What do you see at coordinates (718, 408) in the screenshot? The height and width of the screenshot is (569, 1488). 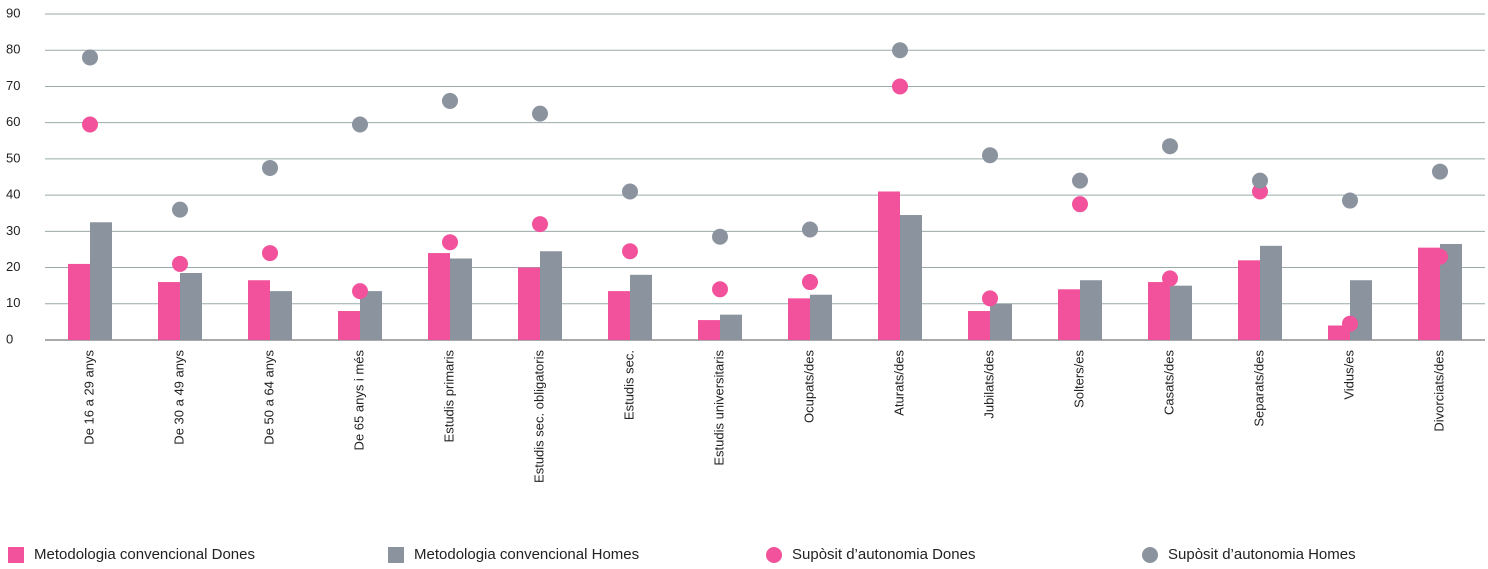 I see `x-tick-label: Estudis universitaris` at bounding box center [718, 408].